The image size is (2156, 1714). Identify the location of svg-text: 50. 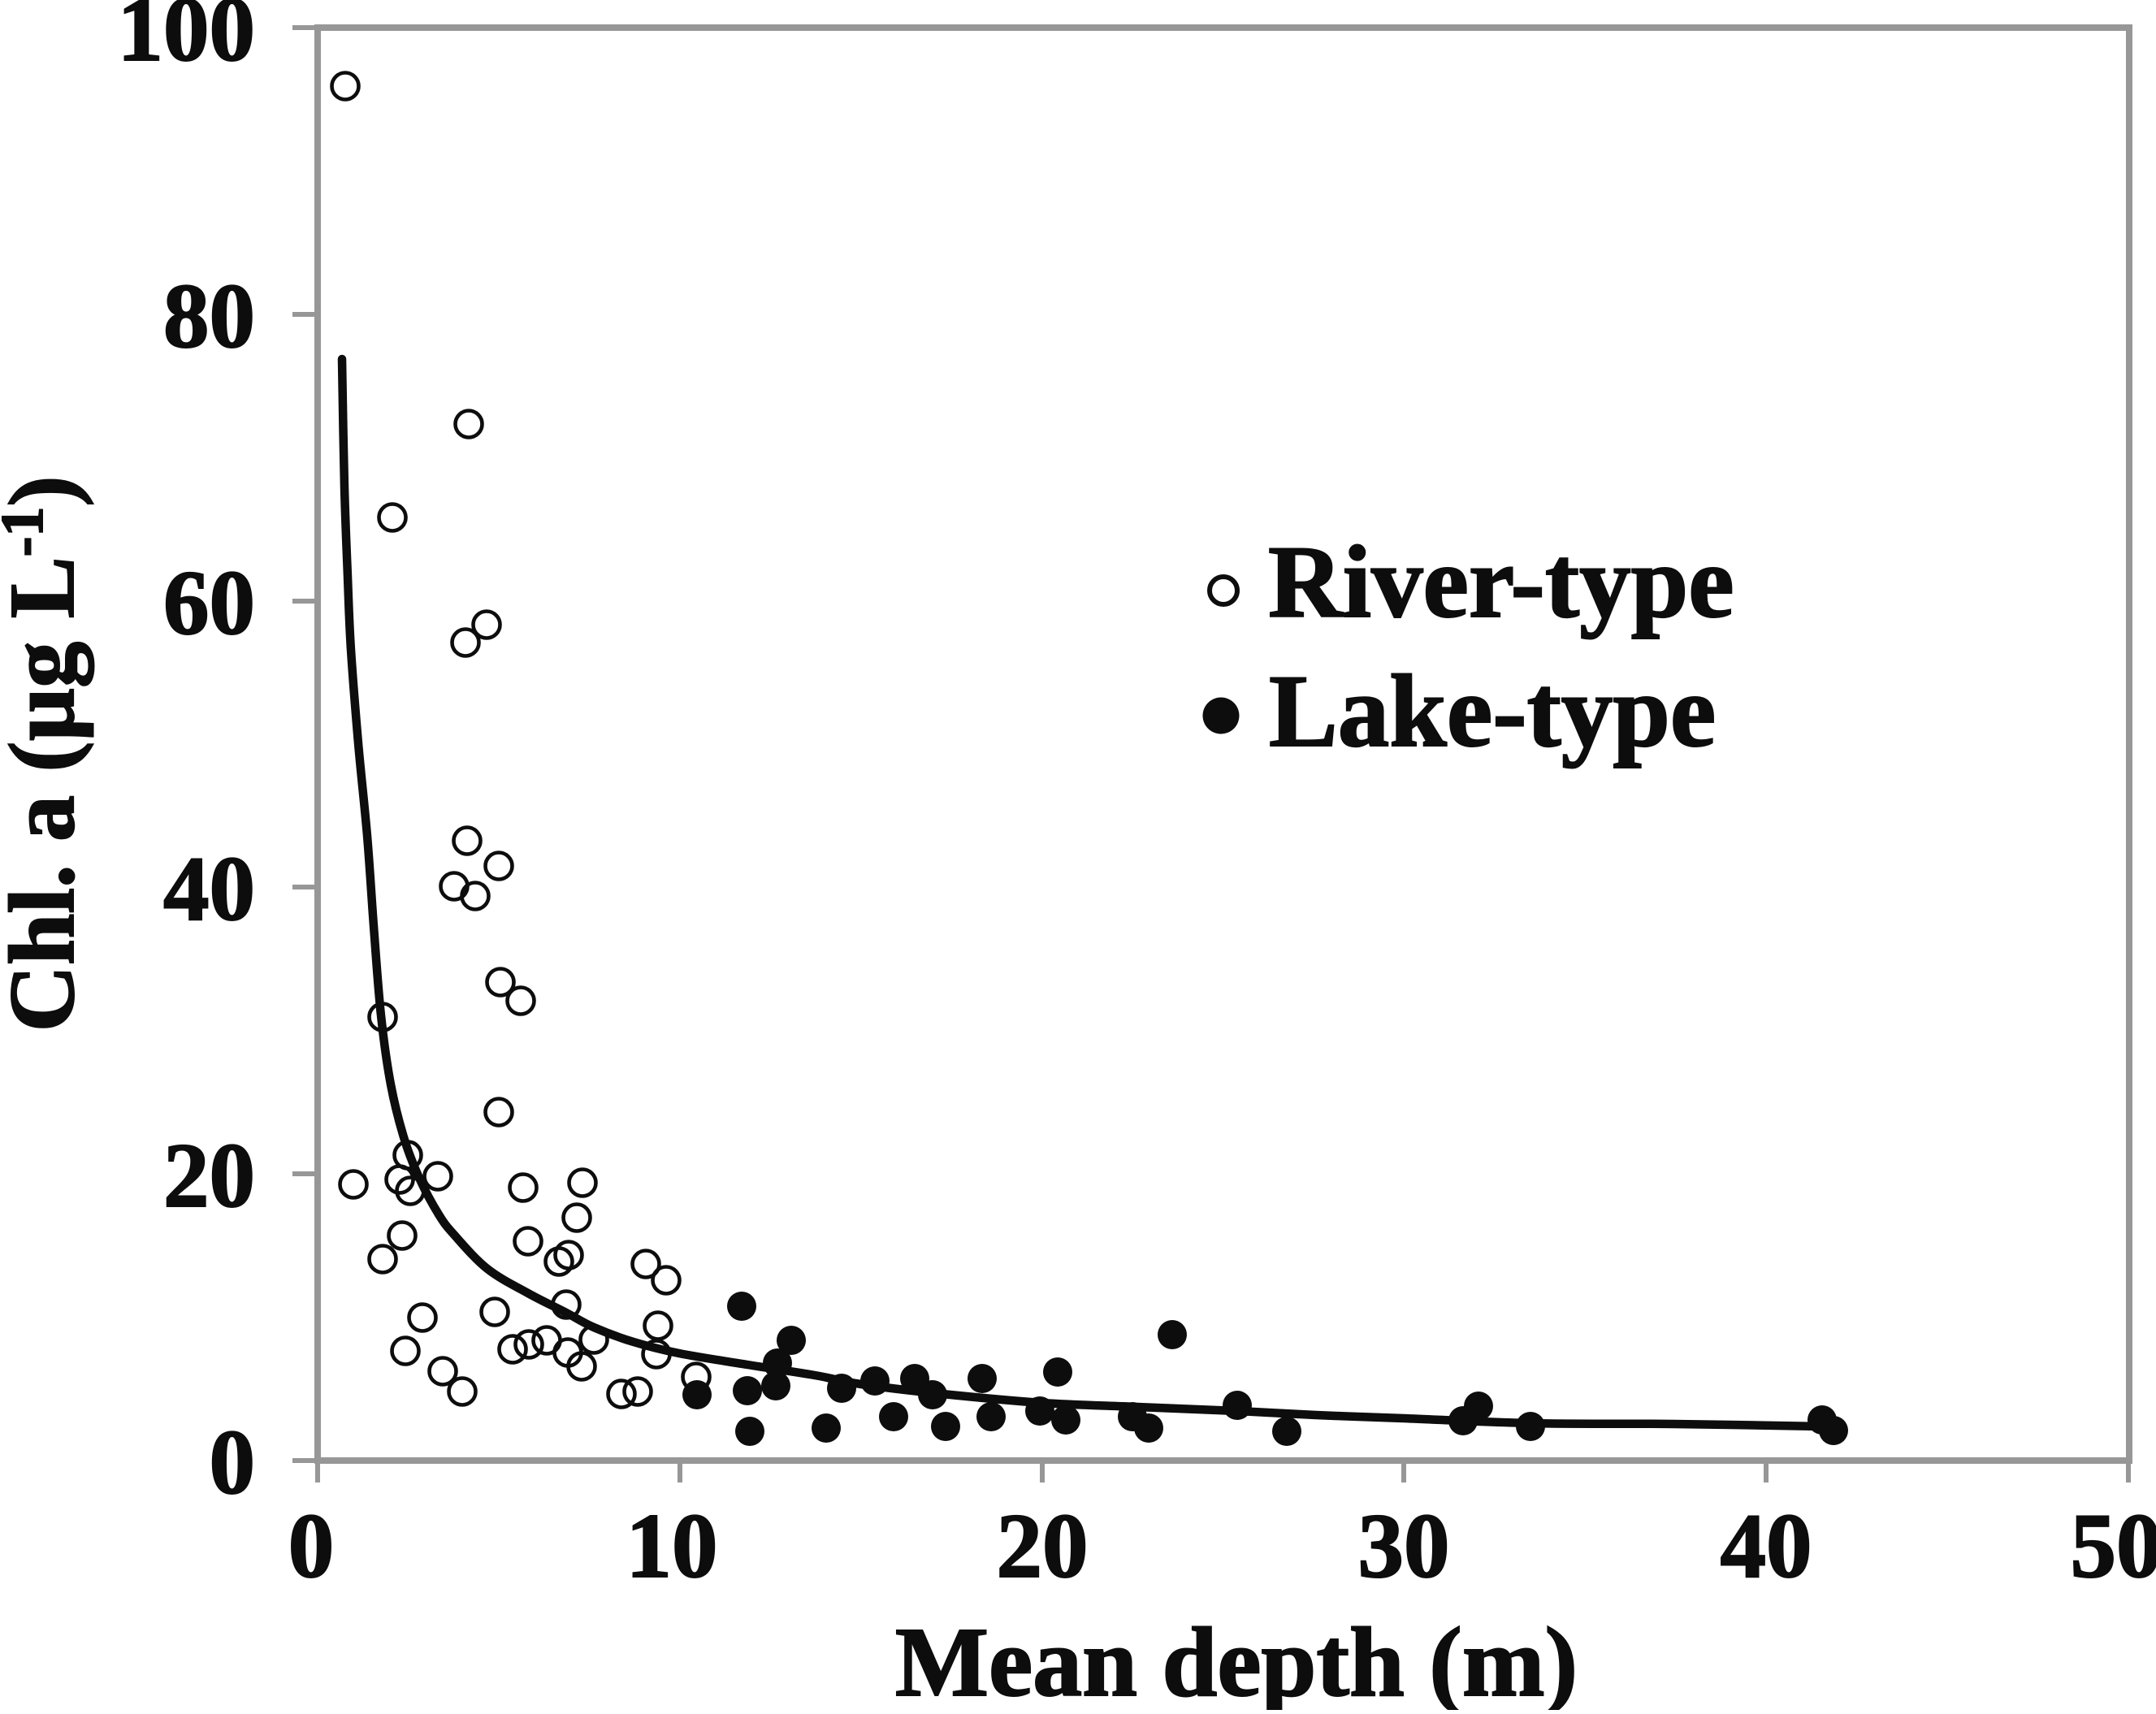
(2113, 1546).